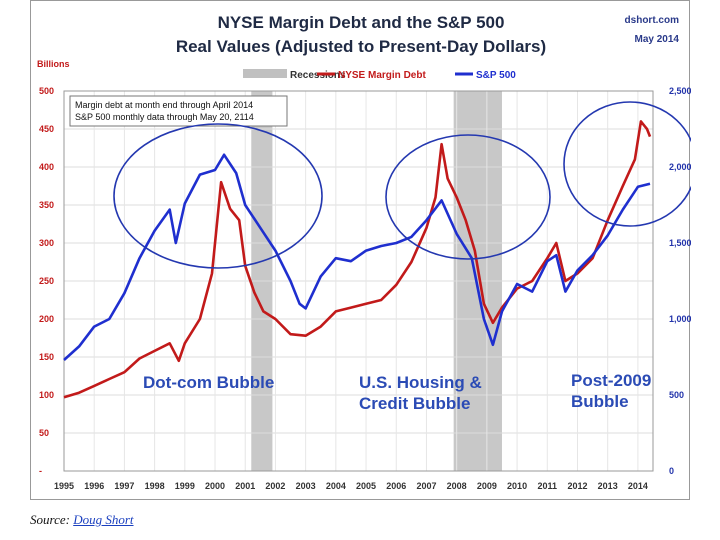  Describe the element at coordinates (218, 196) in the screenshot. I see `dotcom-bubble-circle` at that location.